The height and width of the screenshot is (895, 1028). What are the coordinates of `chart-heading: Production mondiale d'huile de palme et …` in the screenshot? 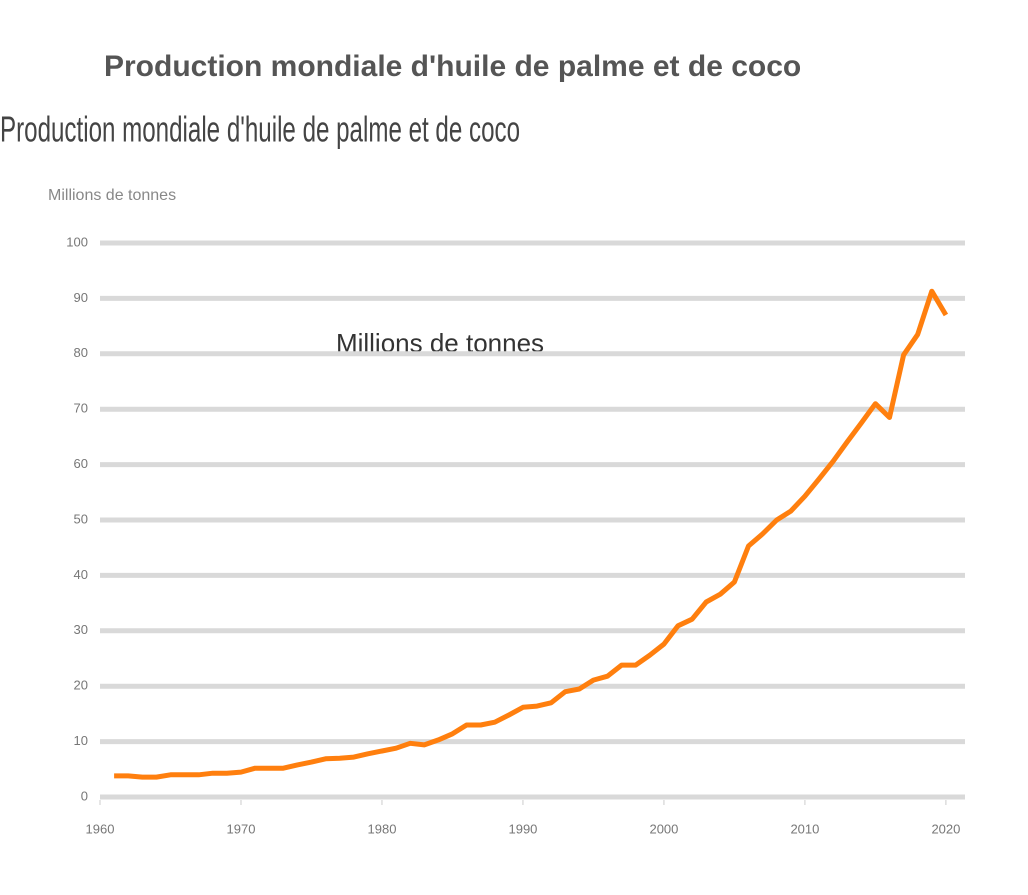 It's located at (260, 129).